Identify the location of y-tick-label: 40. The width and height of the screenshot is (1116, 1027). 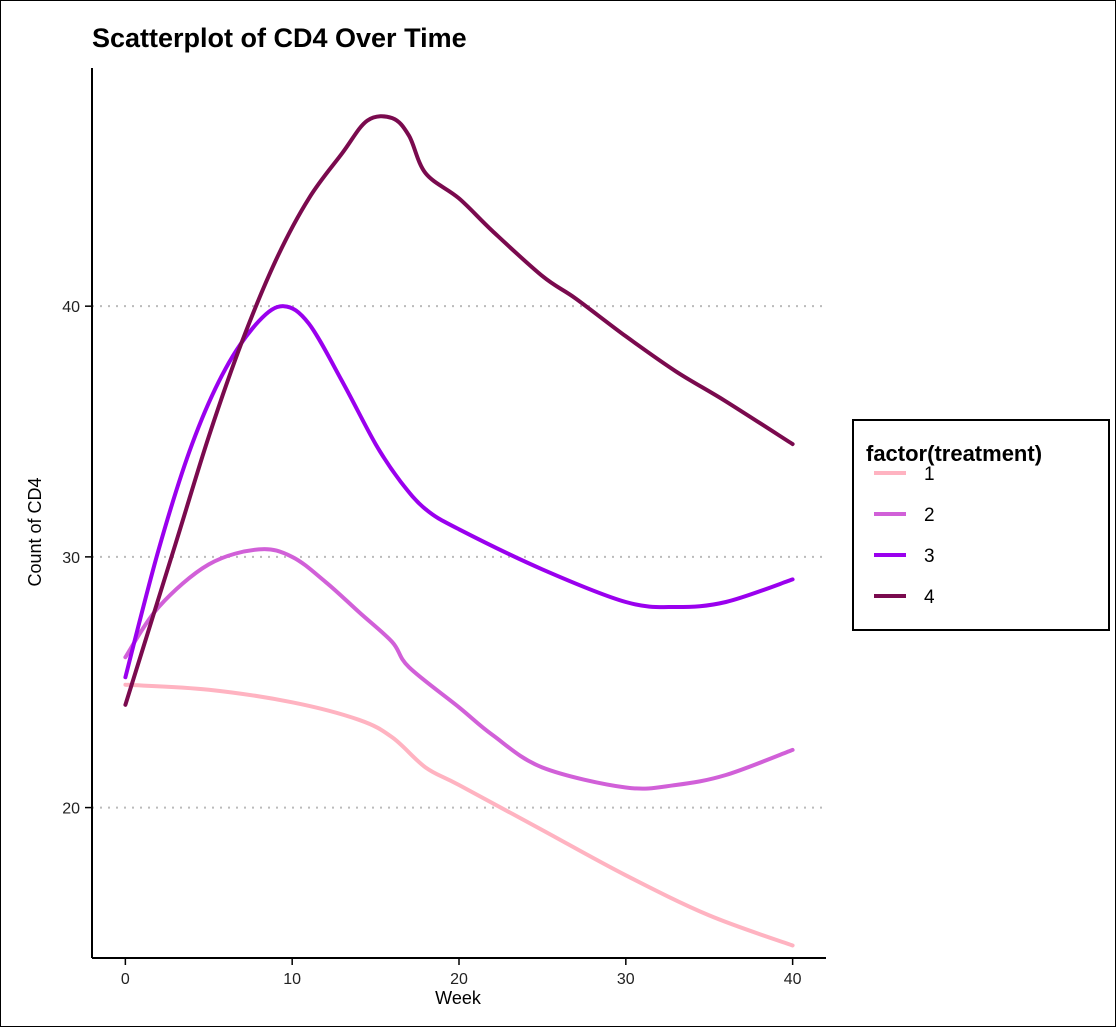
(71, 307).